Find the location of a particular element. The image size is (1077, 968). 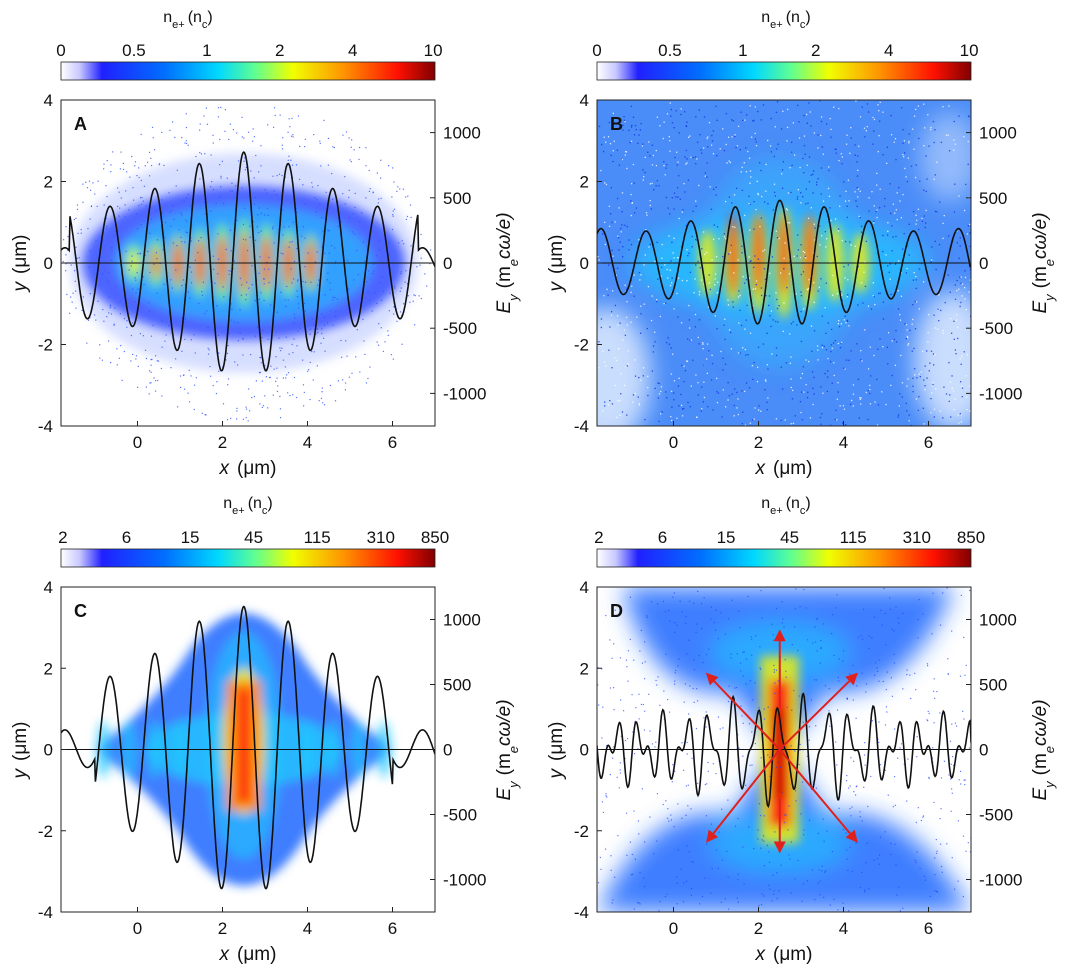

colorbar-tick-label: 45 is located at coordinates (253, 537).